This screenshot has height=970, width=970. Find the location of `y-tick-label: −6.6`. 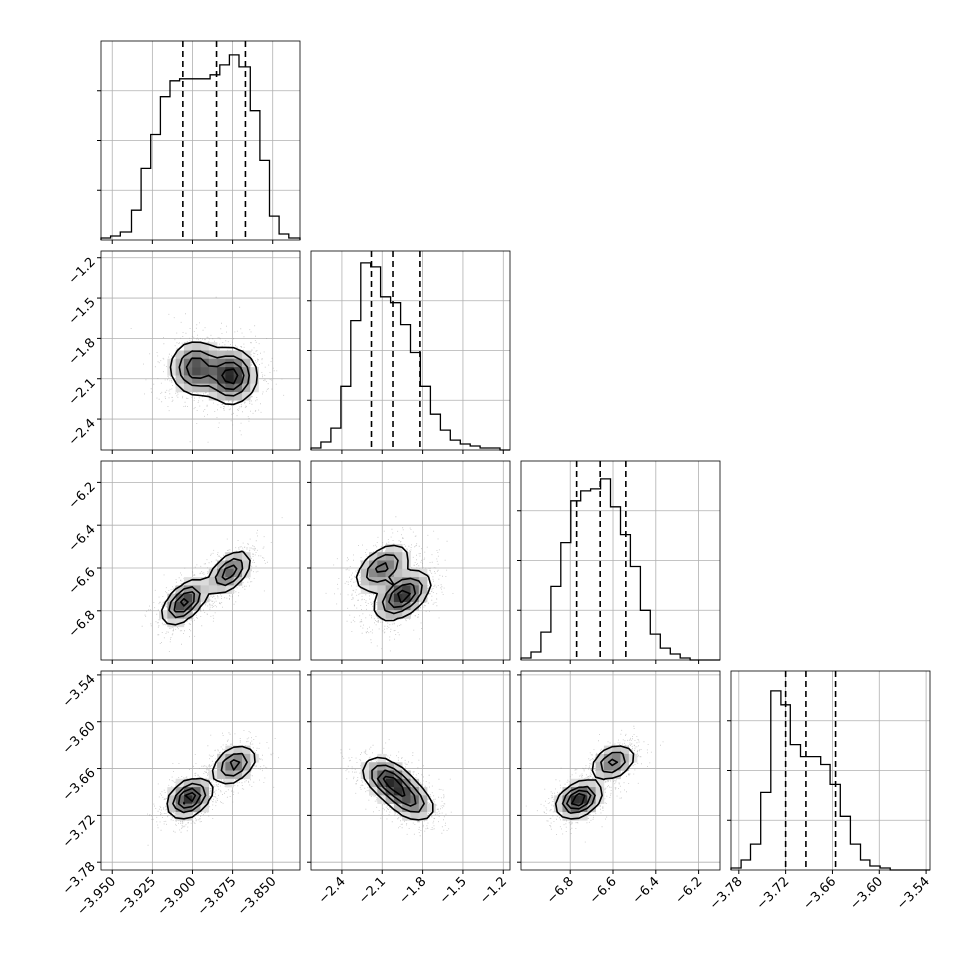

y-tick-label: −6.6 is located at coordinates (82, 581).